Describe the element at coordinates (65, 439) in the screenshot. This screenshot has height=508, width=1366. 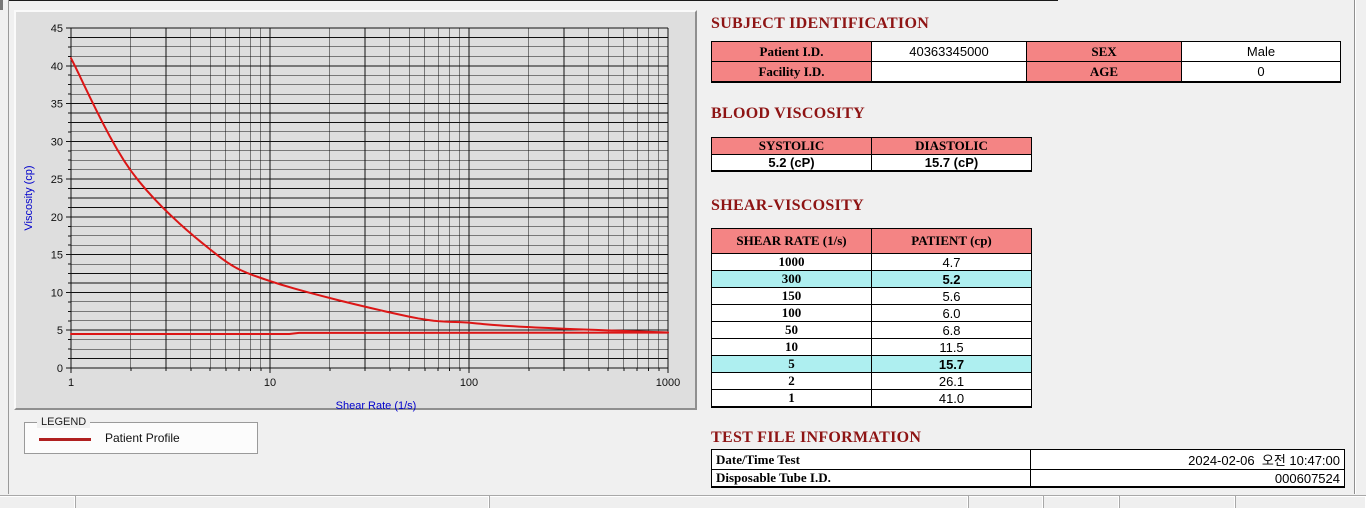
I see `legend-line-sample` at that location.